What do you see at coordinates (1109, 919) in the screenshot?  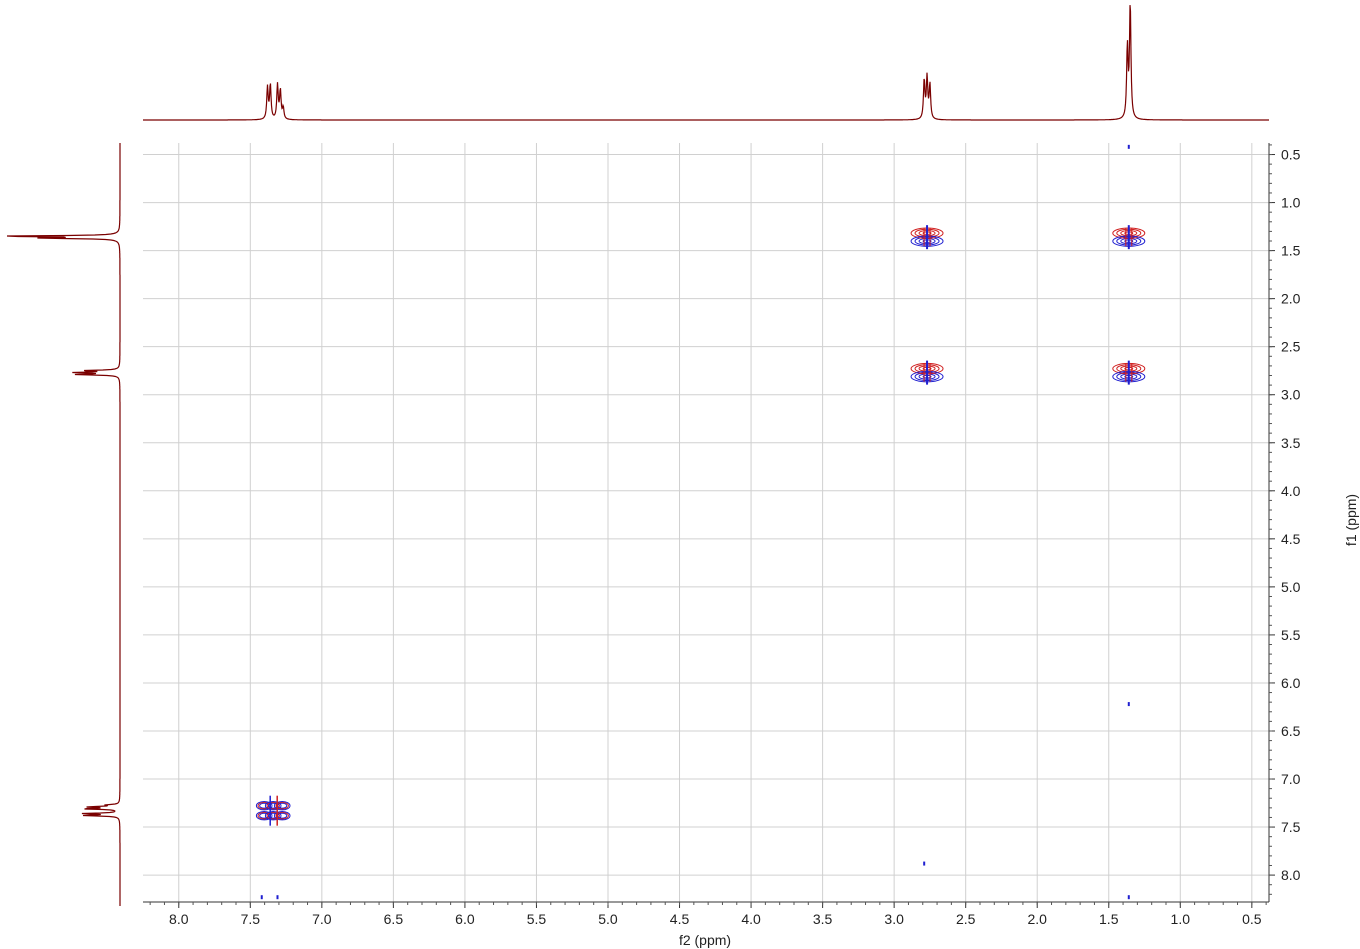 I see `x-tick-label: 1.5` at bounding box center [1109, 919].